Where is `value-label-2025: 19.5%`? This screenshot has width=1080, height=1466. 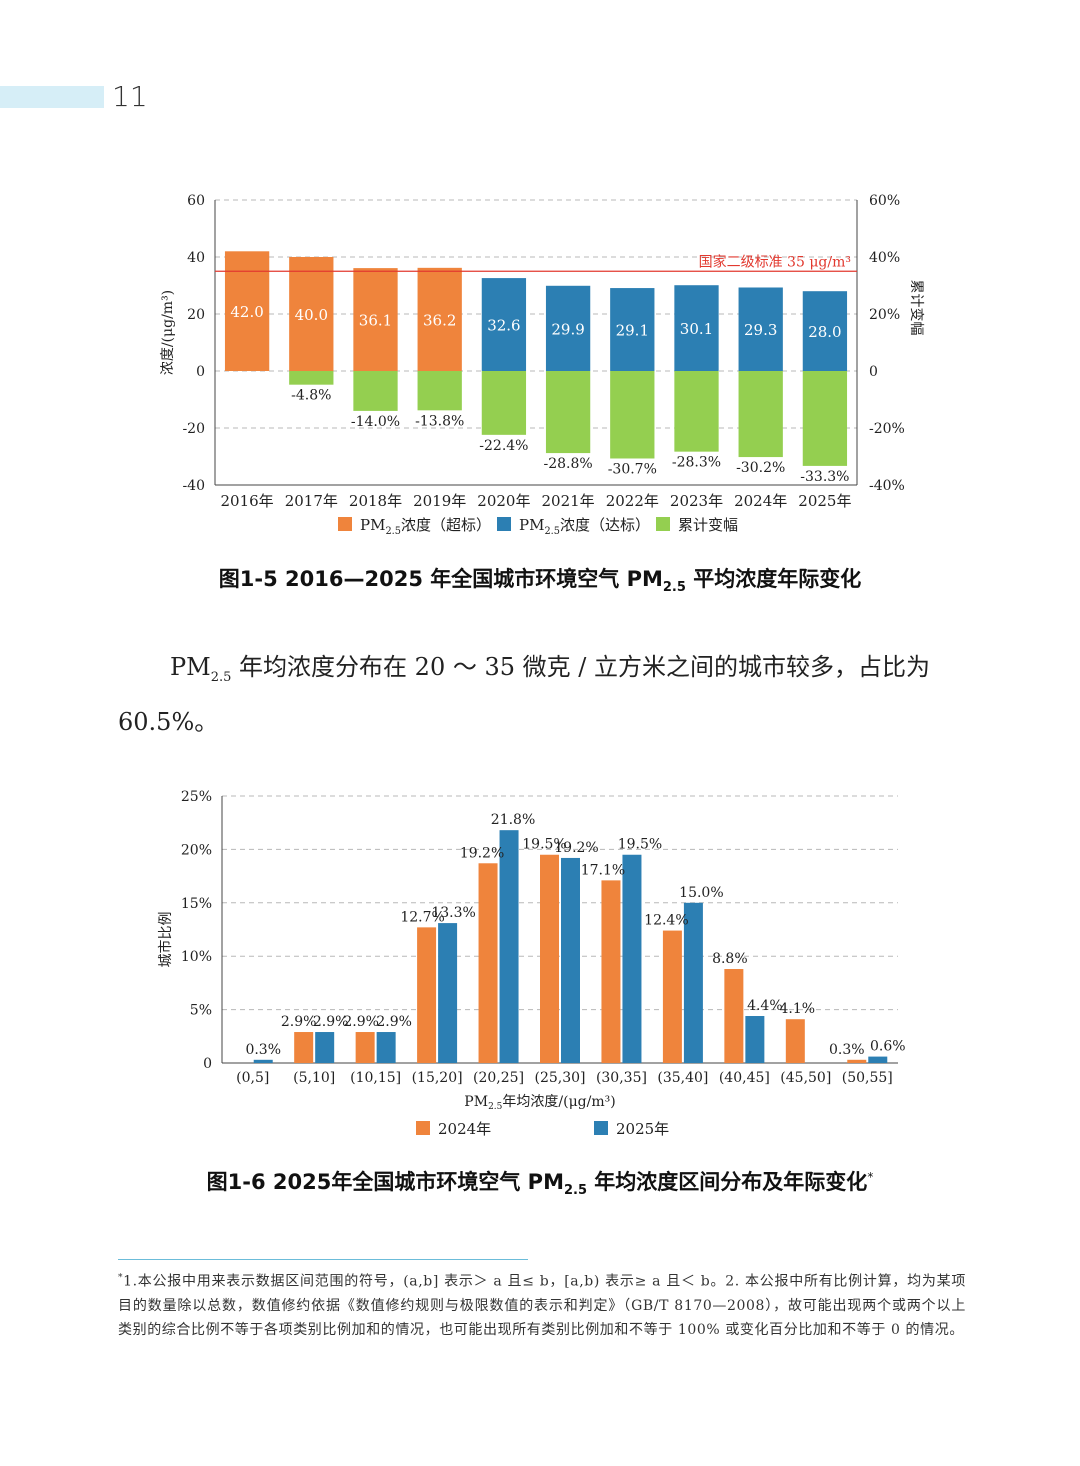
value-label-2025: 19.5% is located at coordinates (640, 845).